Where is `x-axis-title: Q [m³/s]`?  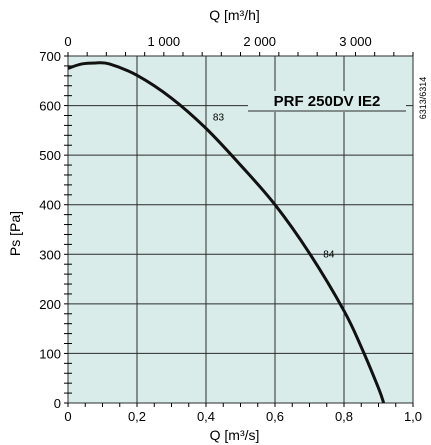
x-axis-title: Q [m³/s] is located at coordinates (235, 435).